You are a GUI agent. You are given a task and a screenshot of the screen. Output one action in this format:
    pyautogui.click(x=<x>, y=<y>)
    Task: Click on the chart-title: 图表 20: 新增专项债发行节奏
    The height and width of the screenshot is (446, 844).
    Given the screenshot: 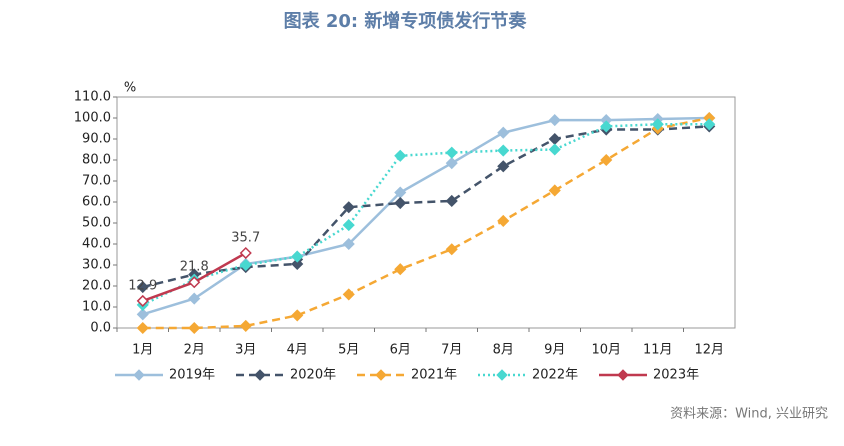 What is the action you would take?
    pyautogui.click(x=406, y=21)
    